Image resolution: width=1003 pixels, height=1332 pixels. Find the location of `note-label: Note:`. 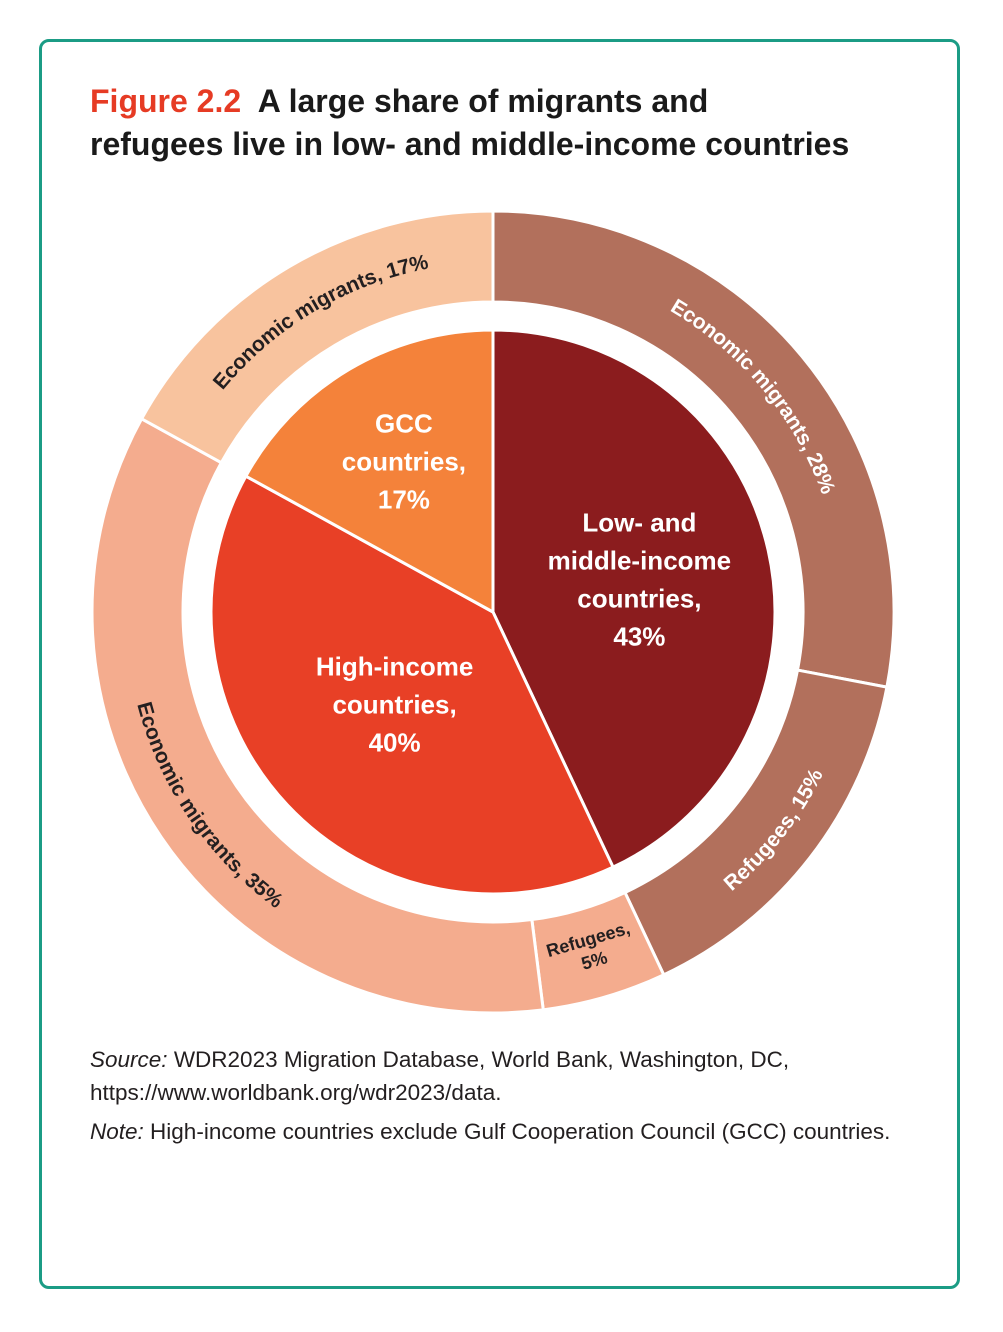

note-label: Note: is located at coordinates (117, 1131).